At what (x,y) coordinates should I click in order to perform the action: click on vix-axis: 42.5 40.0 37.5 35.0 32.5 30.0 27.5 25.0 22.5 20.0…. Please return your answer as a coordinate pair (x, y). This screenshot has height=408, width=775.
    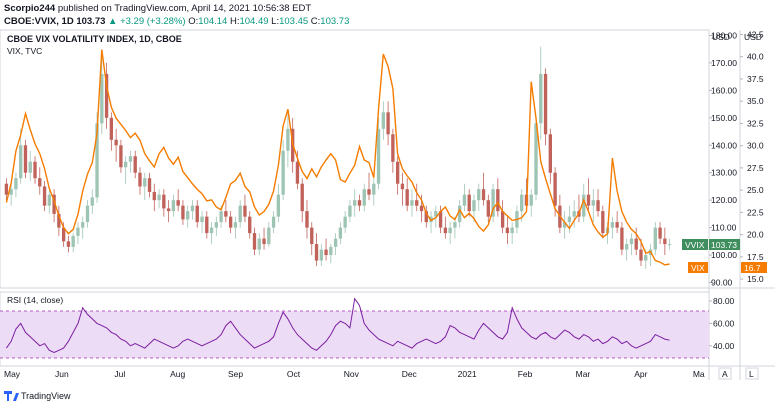
    Looking at the image, I should click on (752, 156).